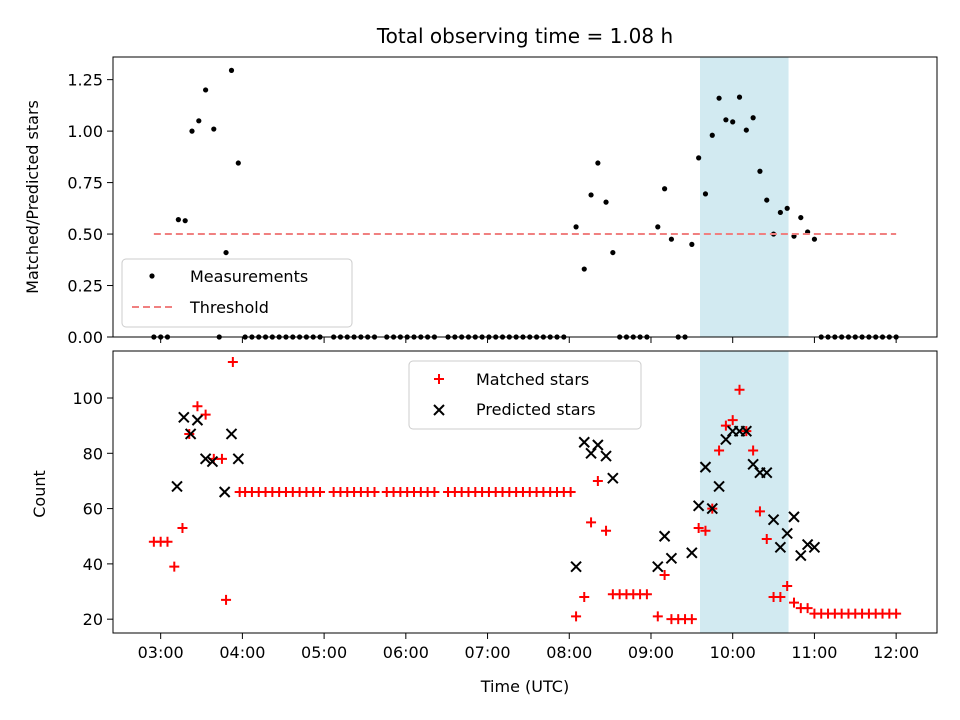 The width and height of the screenshot is (960, 720). Describe the element at coordinates (85, 80) in the screenshot. I see `top-y-tick-label: 1.25` at that location.